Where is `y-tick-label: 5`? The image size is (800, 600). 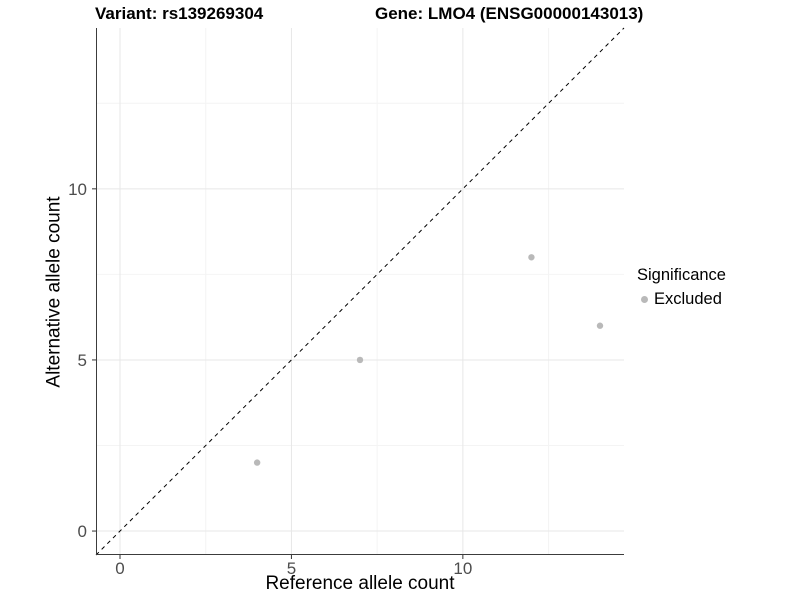 y-tick-label: 5 is located at coordinates (82, 360).